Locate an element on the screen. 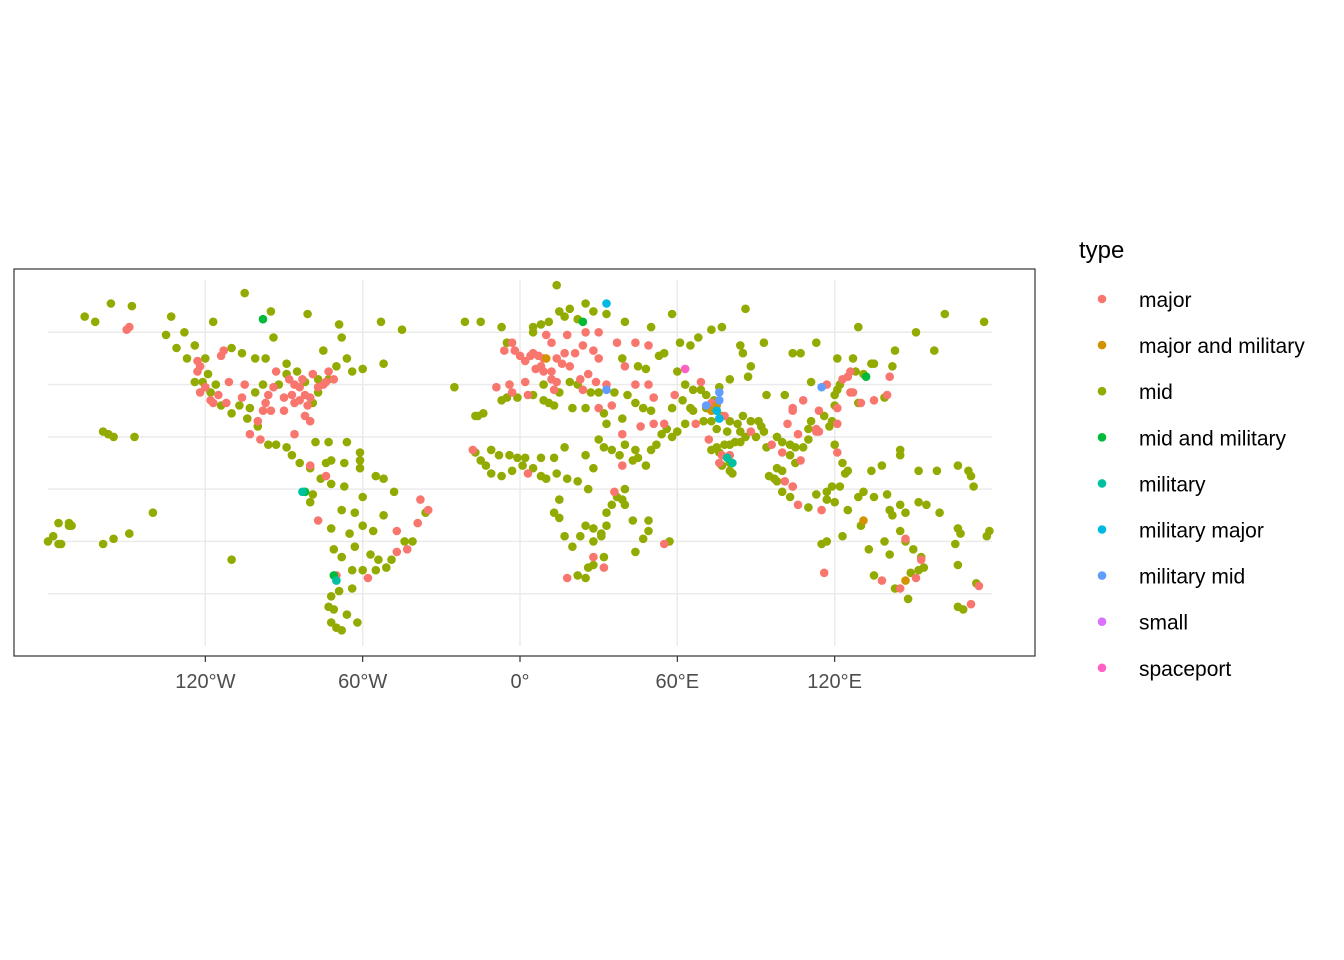 Image resolution: width=1344 pixels, height=960 pixels. legend-title: type is located at coordinates (1101, 250).